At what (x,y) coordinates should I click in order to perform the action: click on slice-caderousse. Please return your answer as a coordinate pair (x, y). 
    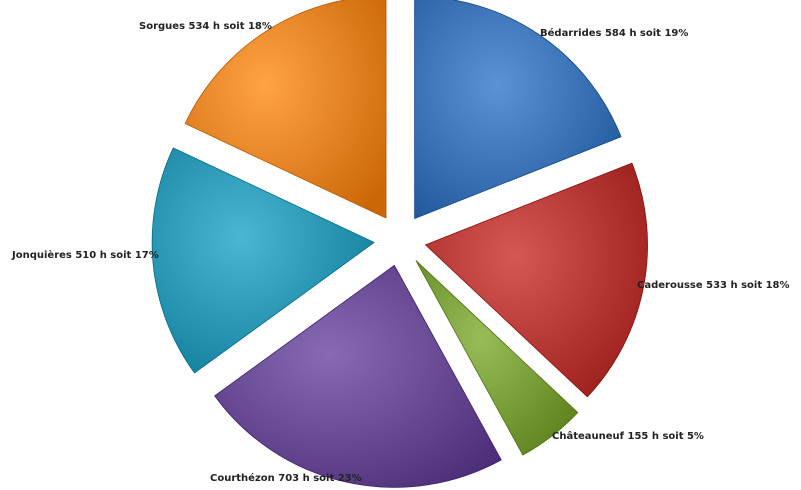
    Looking at the image, I should click on (536, 280).